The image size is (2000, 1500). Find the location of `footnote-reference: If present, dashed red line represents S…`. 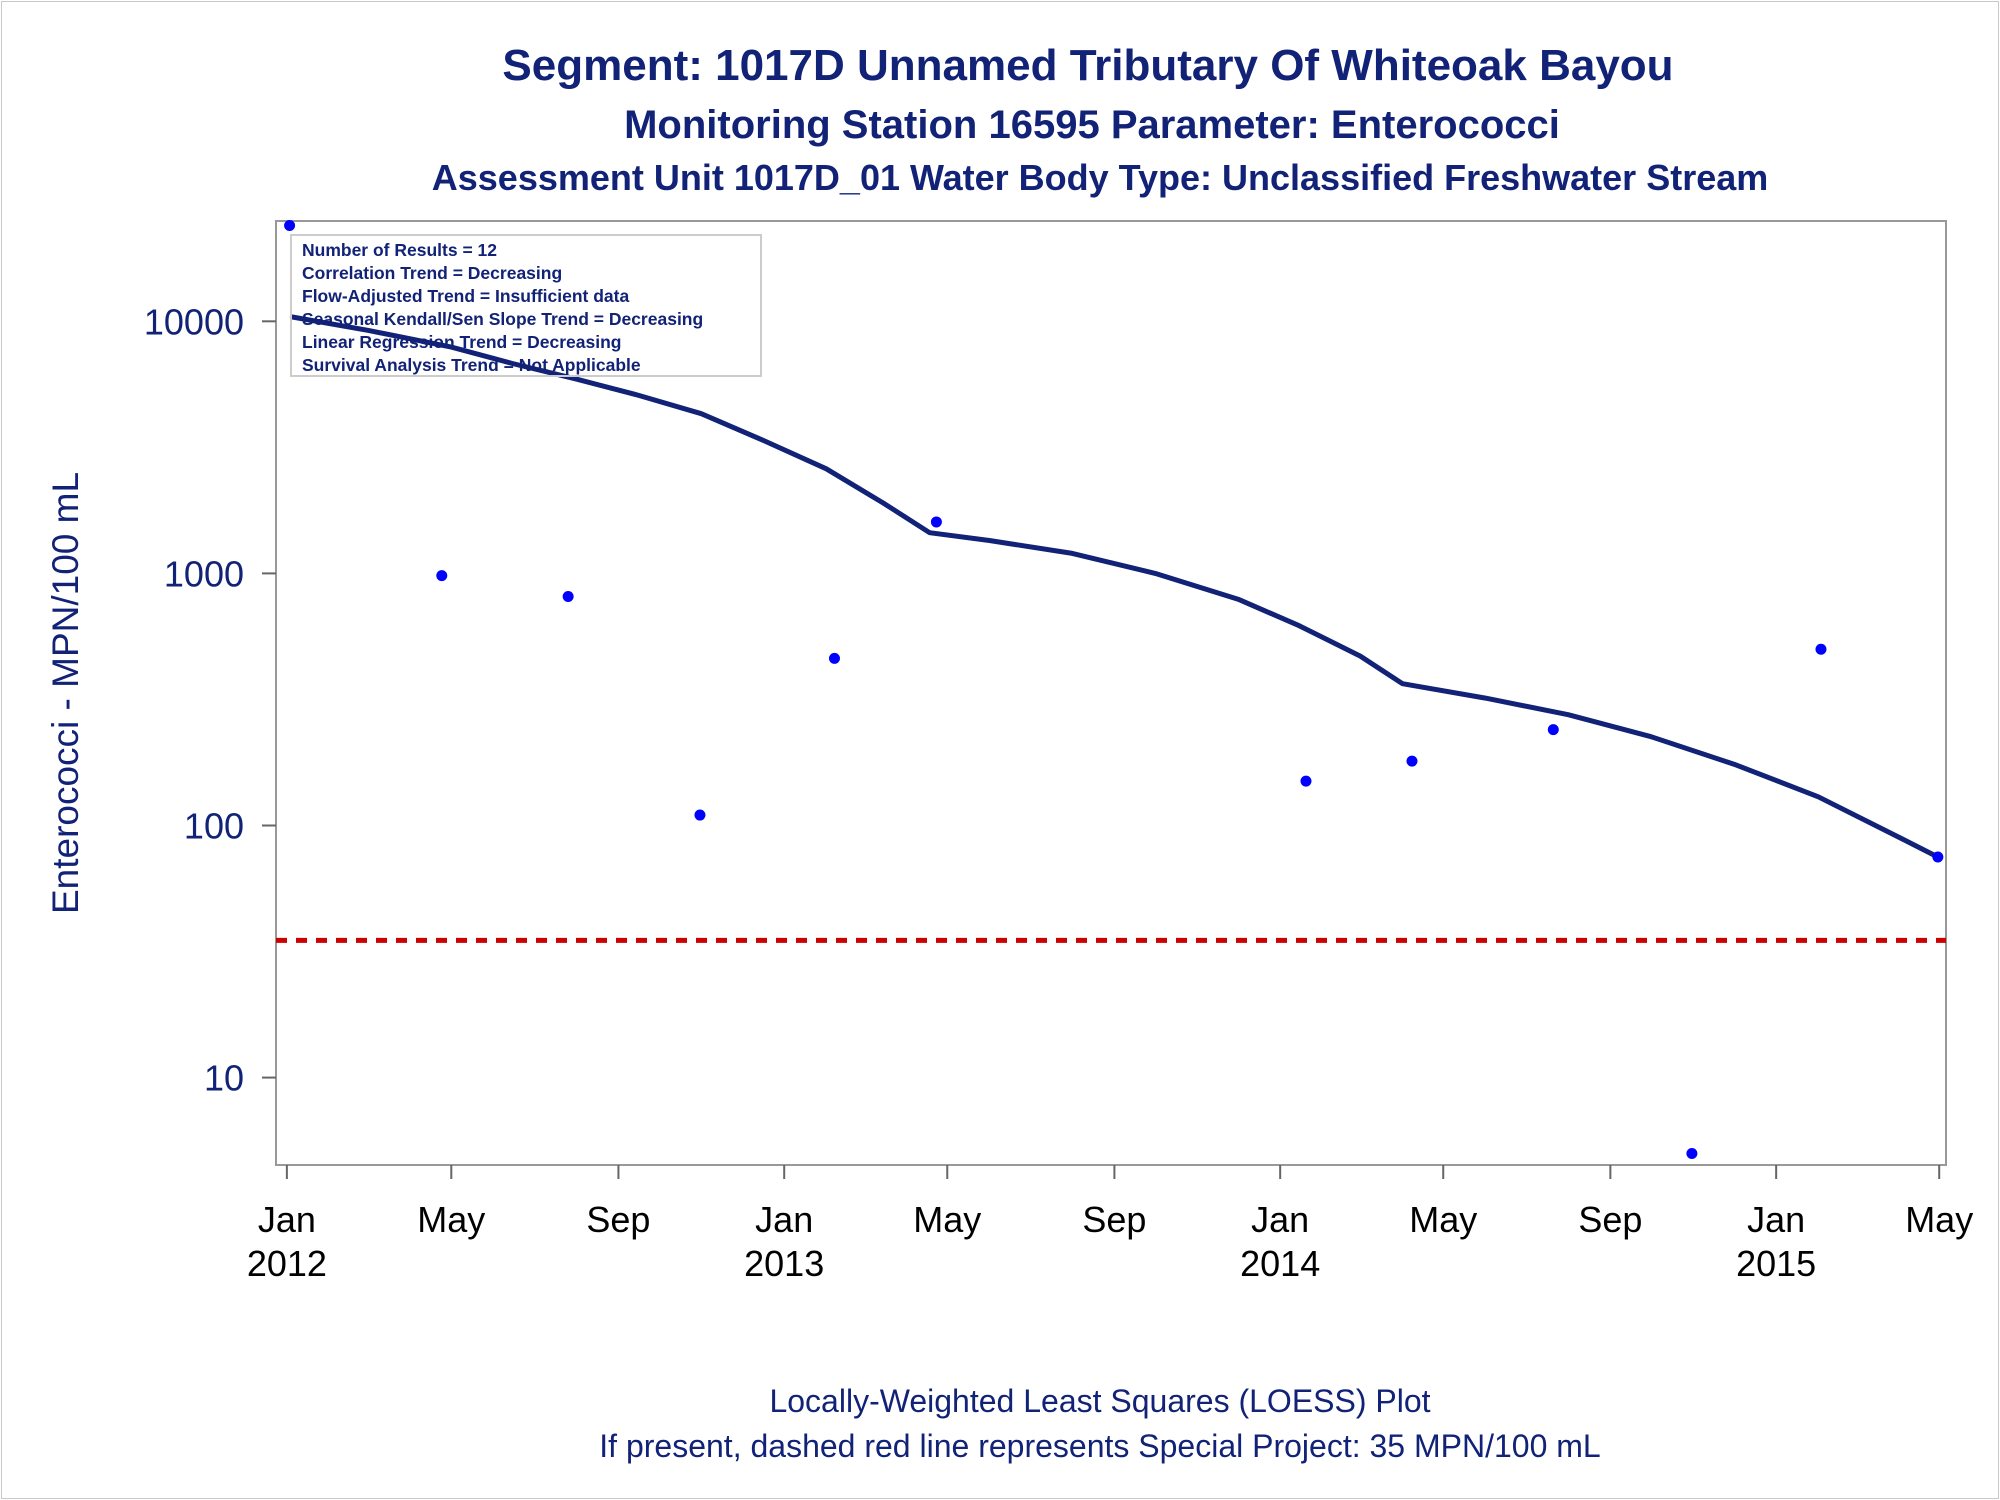

footnote-reference: If present, dashed red line represents S… is located at coordinates (1099, 1446).